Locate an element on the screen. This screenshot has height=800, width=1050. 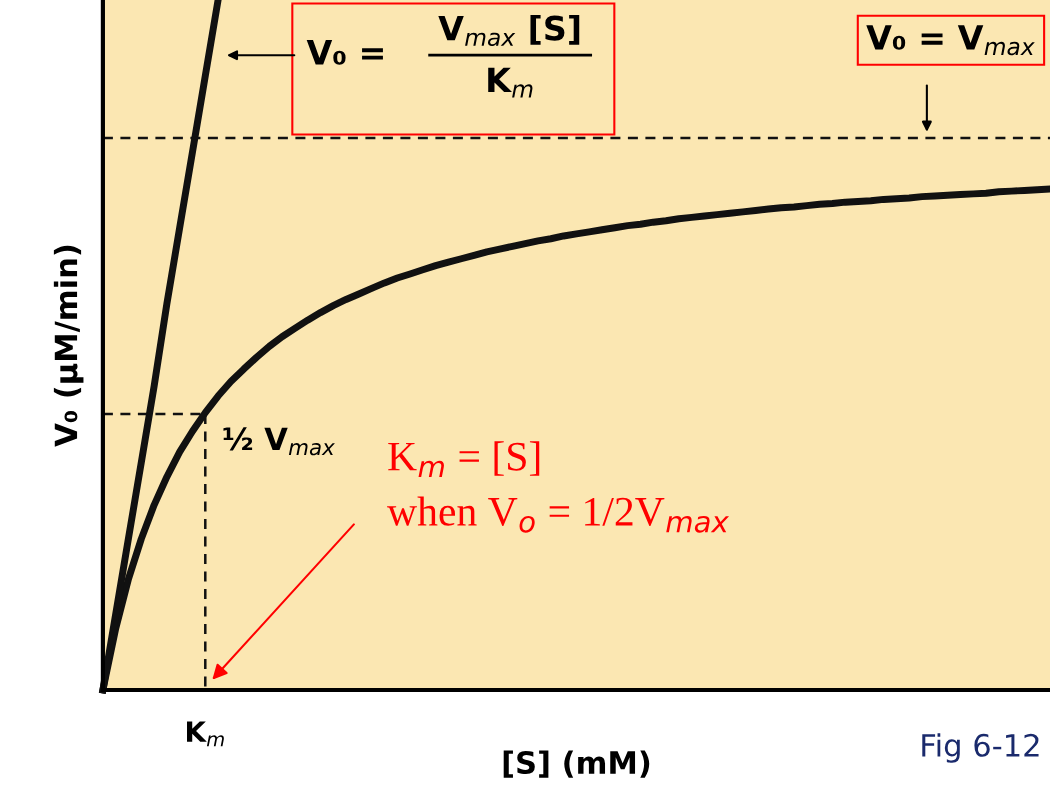
annotation: K$_{m}$ = [S] when V$_{o}$ = 1/2V$_{max}$ is located at coordinates (558, 487).